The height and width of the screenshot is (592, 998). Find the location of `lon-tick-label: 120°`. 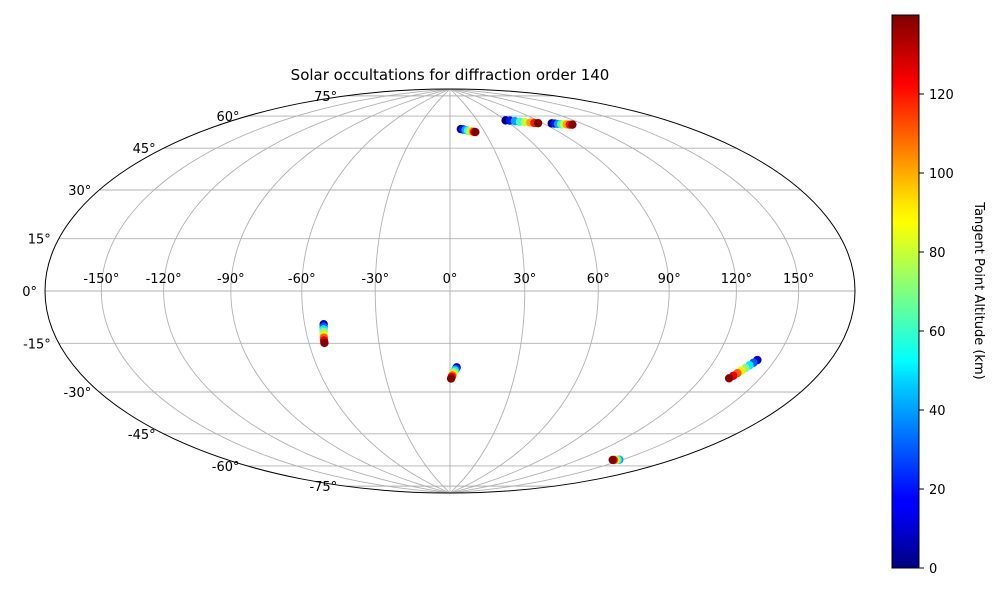

lon-tick-label: 120° is located at coordinates (736, 279).